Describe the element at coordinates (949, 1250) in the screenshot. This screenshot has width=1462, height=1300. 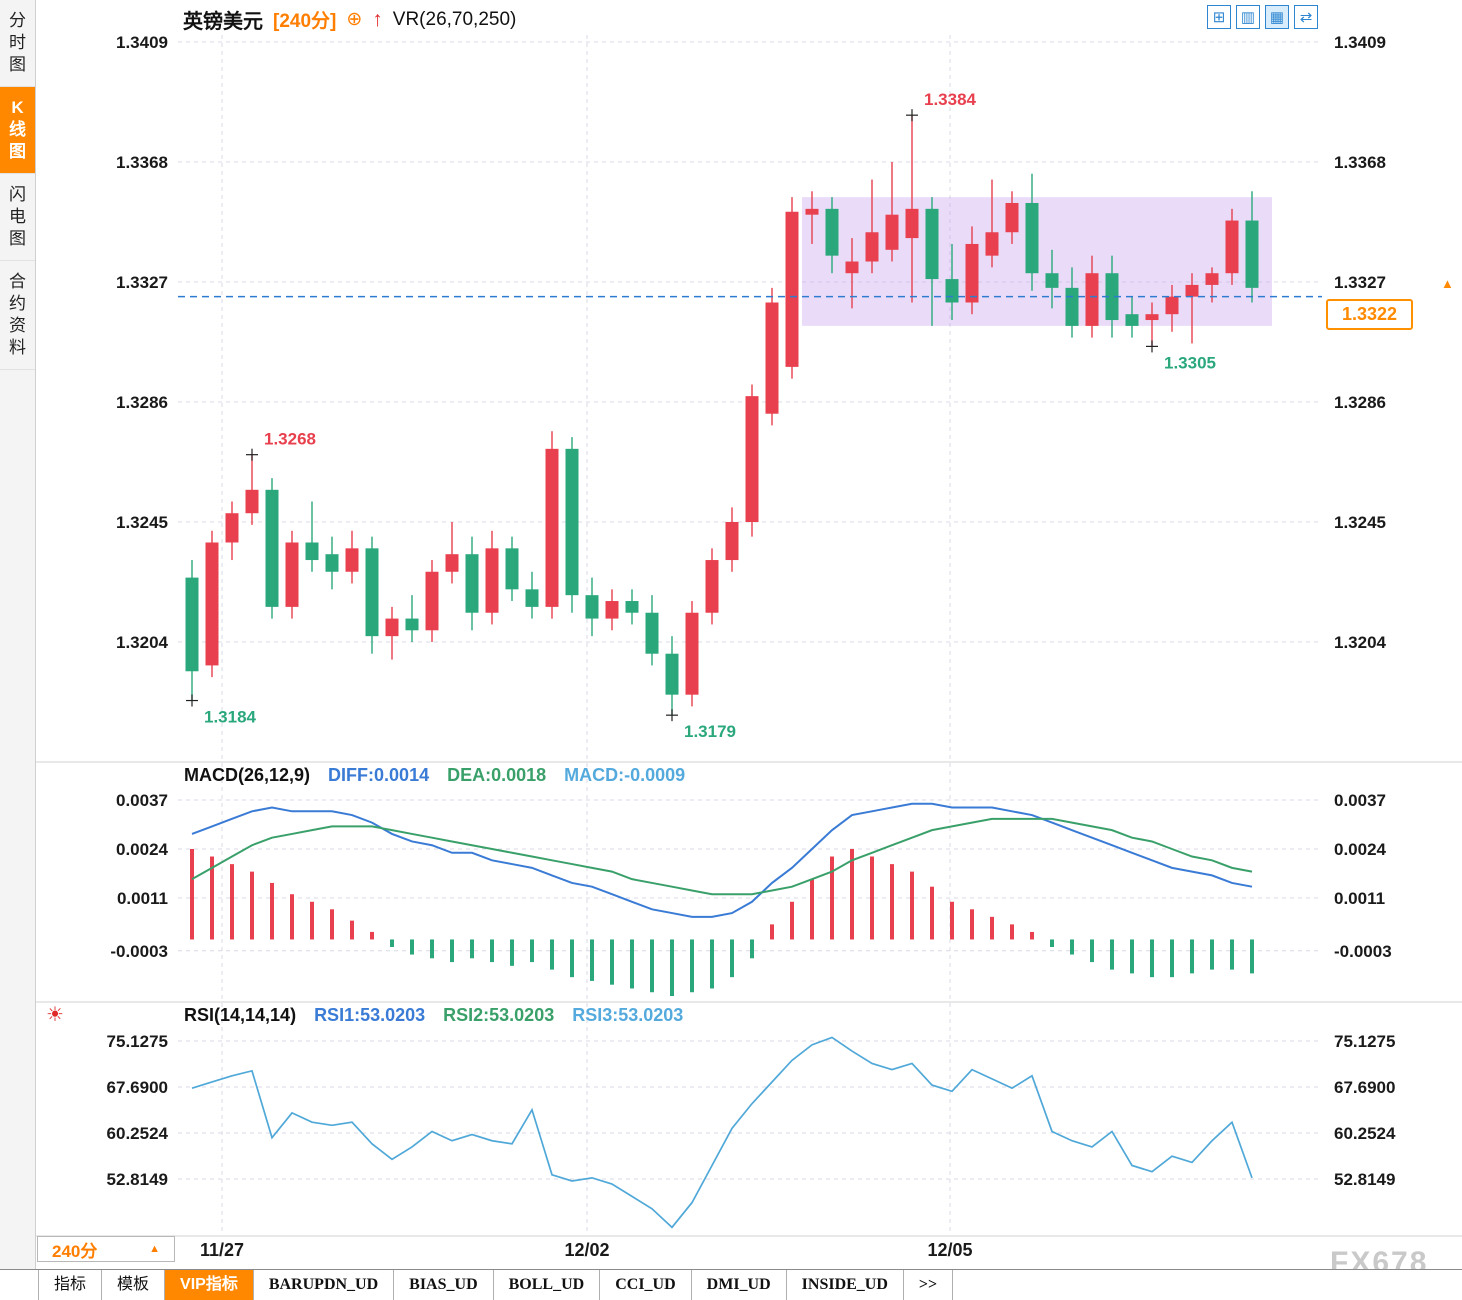
I see `date-axis-label: 12/05` at that location.